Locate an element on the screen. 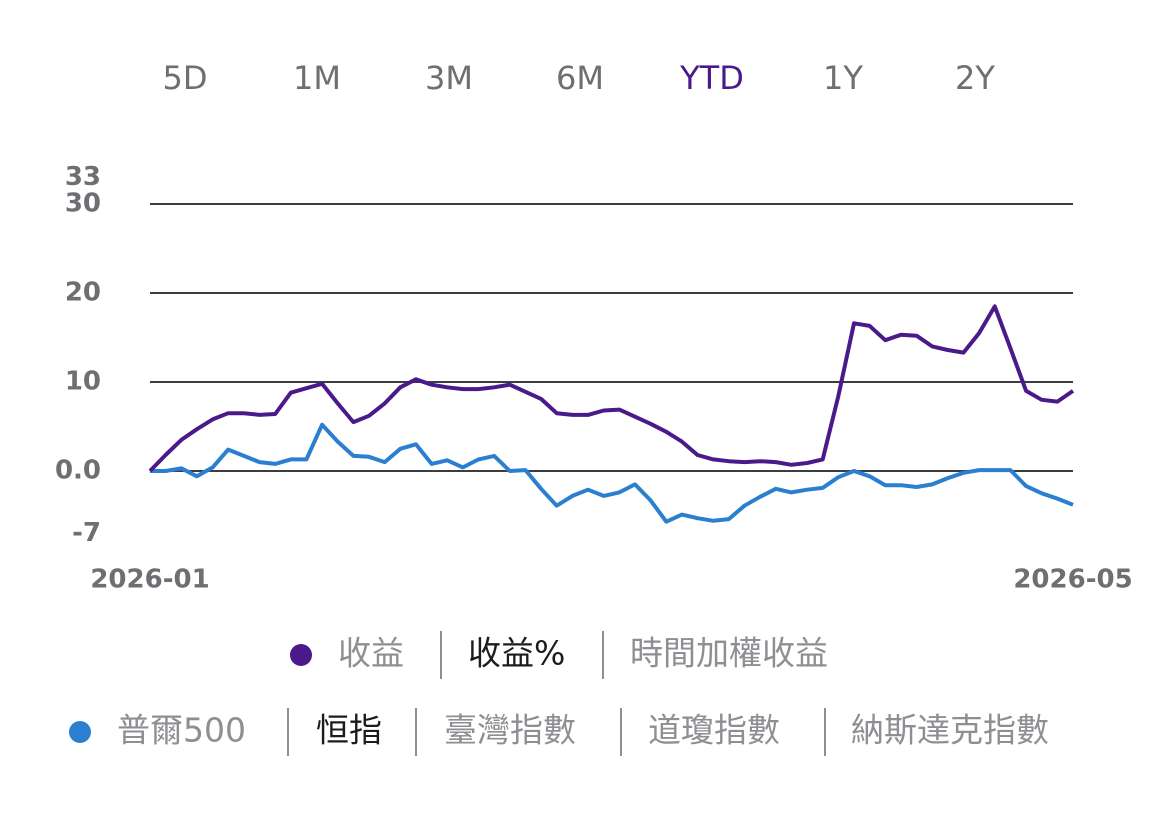 The image size is (1170, 816). period-tab: YTD is located at coordinates (711, 78).